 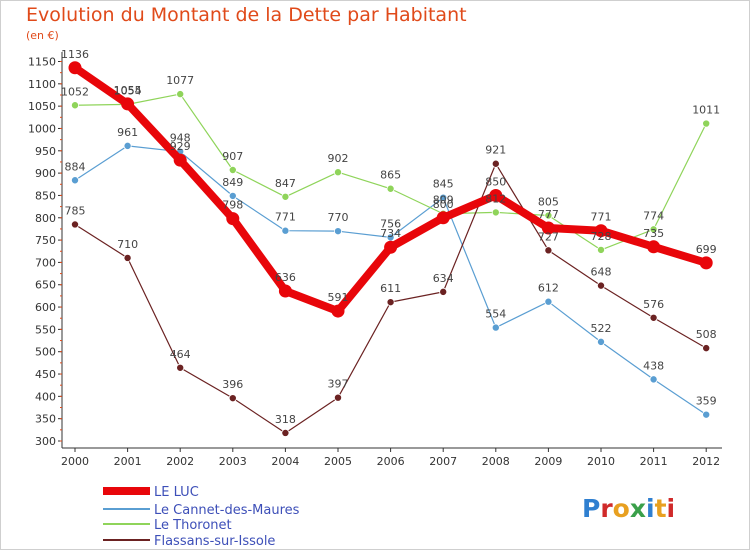 I want to click on data-label: 809, so click(x=443, y=200).